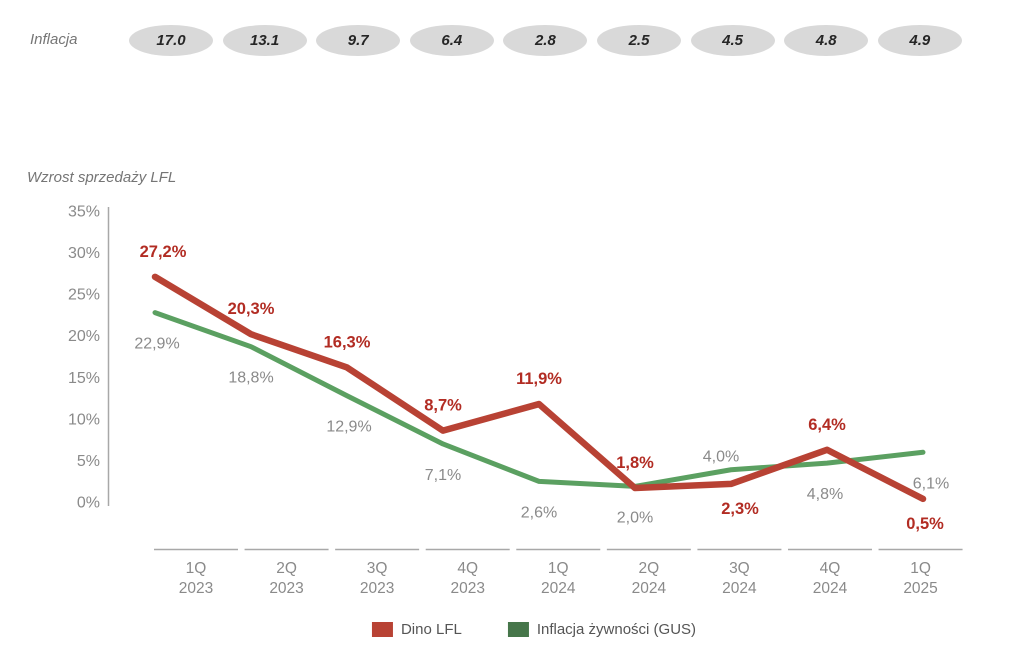 This screenshot has width=1024, height=665. I want to click on gus-value-label: 18,8%, so click(250, 378).